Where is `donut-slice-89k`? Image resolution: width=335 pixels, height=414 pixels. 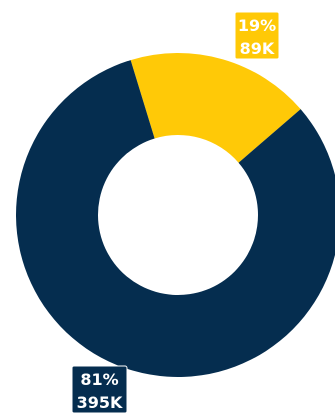 donut-slice-89k is located at coordinates (215, 107).